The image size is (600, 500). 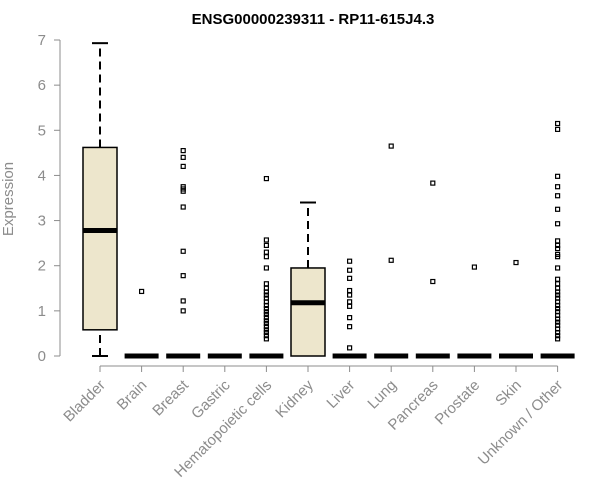 What do you see at coordinates (42, 221) in the screenshot?
I see `y-tick-label: 3` at bounding box center [42, 221].